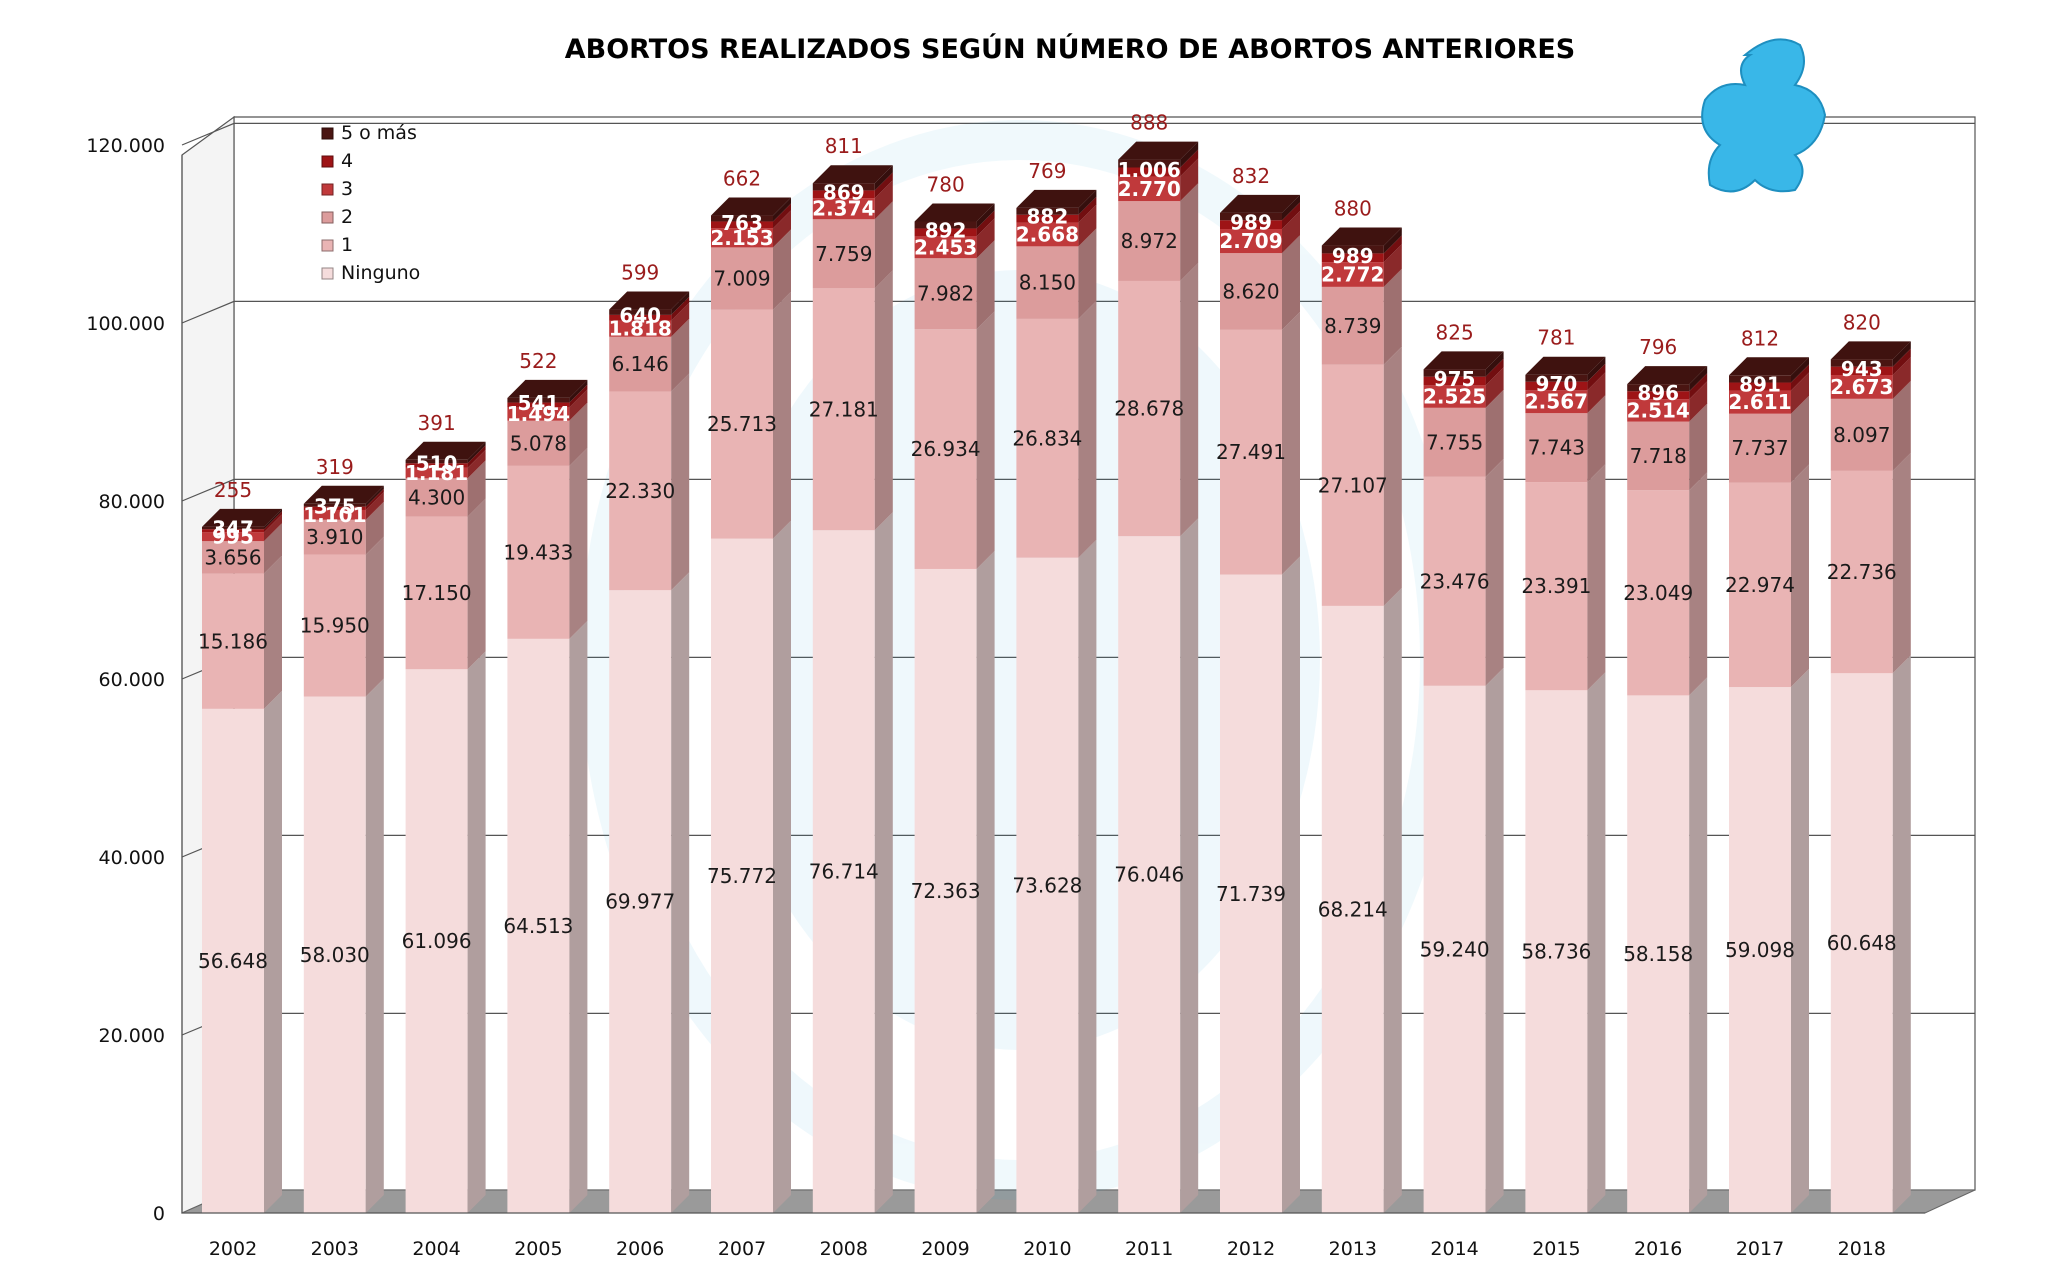  Describe the element at coordinates (1760, 585) in the screenshot. I see `data-label: 22.974` at that location.